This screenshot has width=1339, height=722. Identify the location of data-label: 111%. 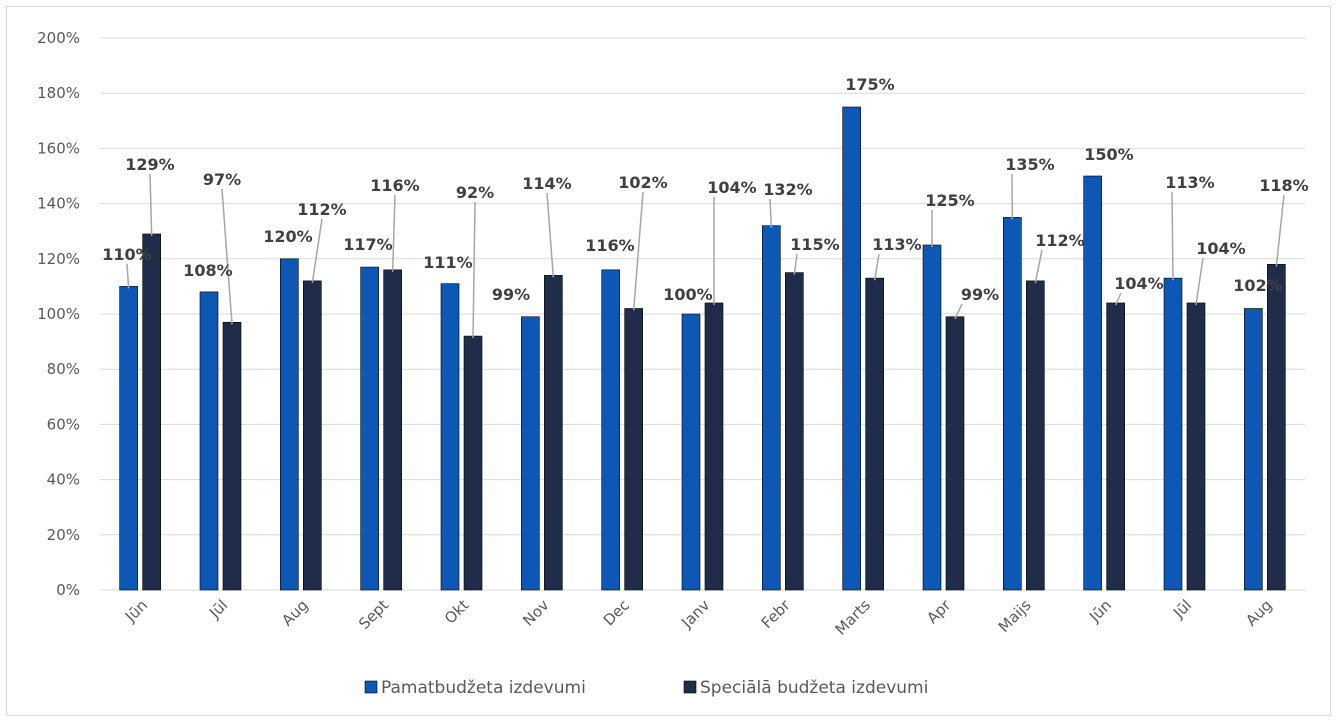
(447, 262).